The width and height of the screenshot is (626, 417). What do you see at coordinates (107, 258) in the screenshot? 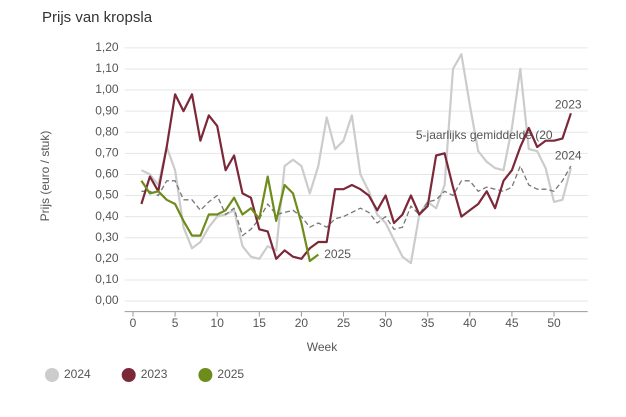
I see `y-tick-label: 0,20` at bounding box center [107, 258].